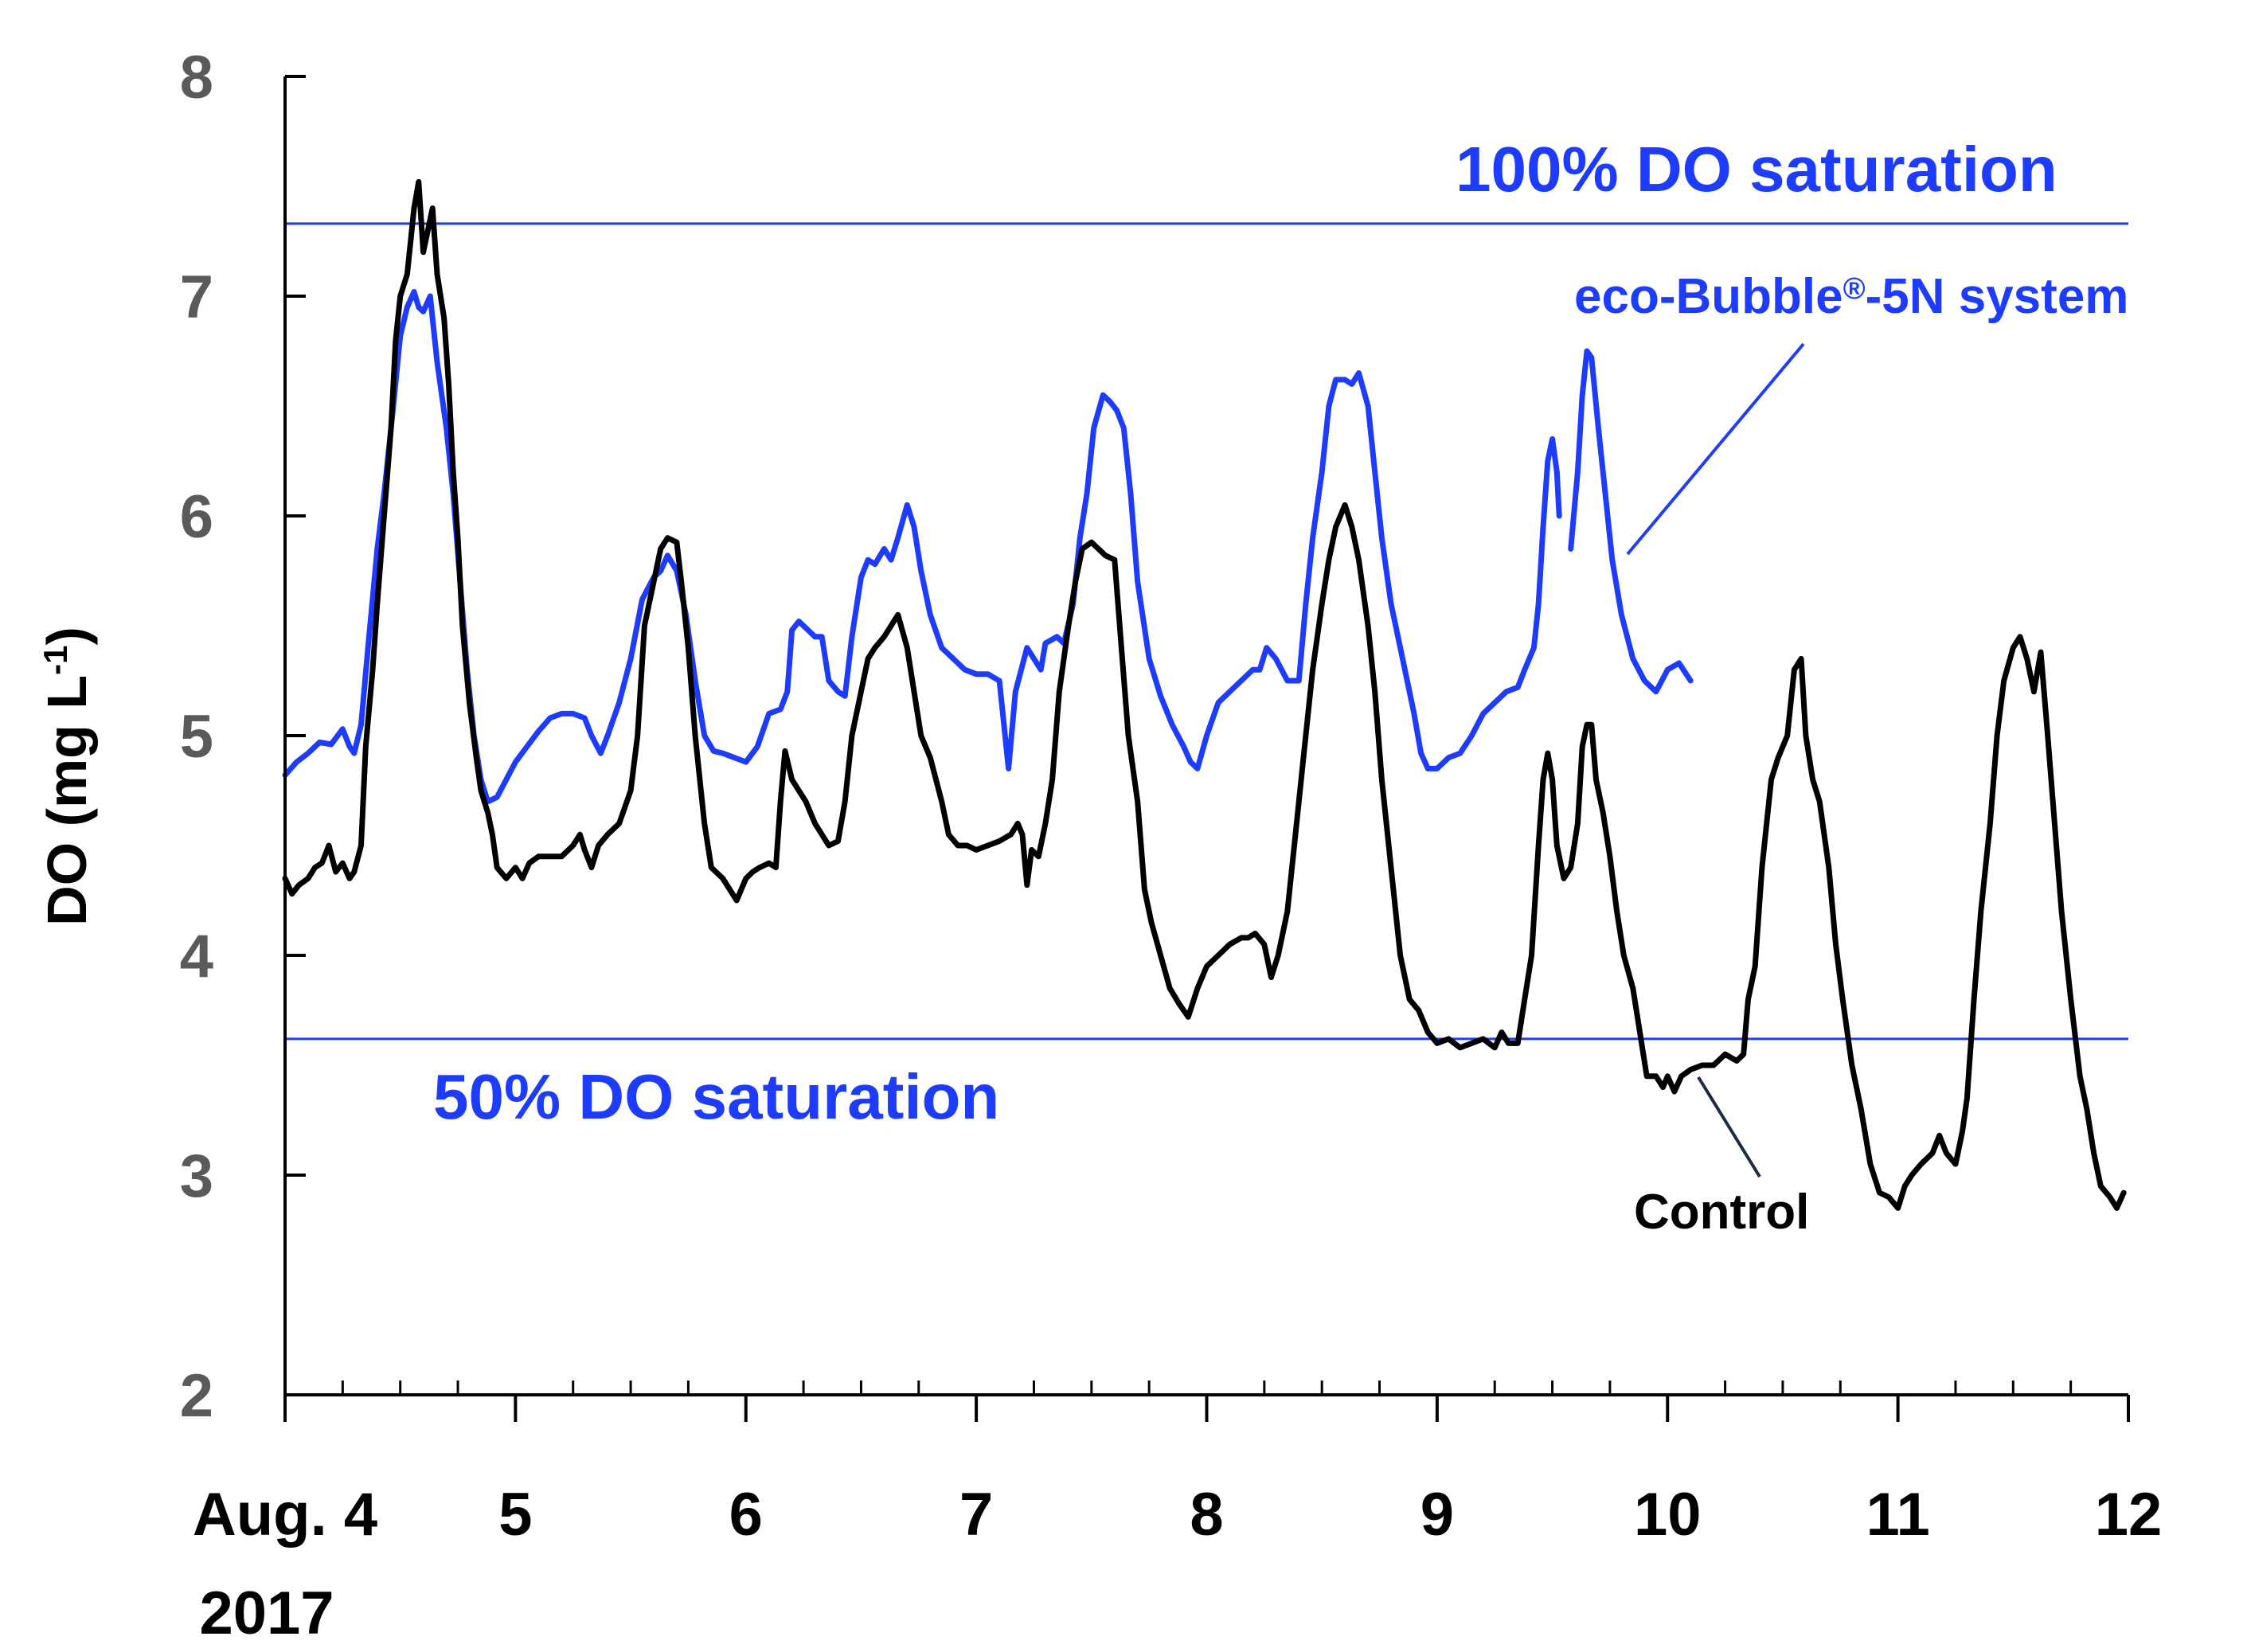  What do you see at coordinates (1716, 449) in the screenshot?
I see `leader-line-eco-bubble` at bounding box center [1716, 449].